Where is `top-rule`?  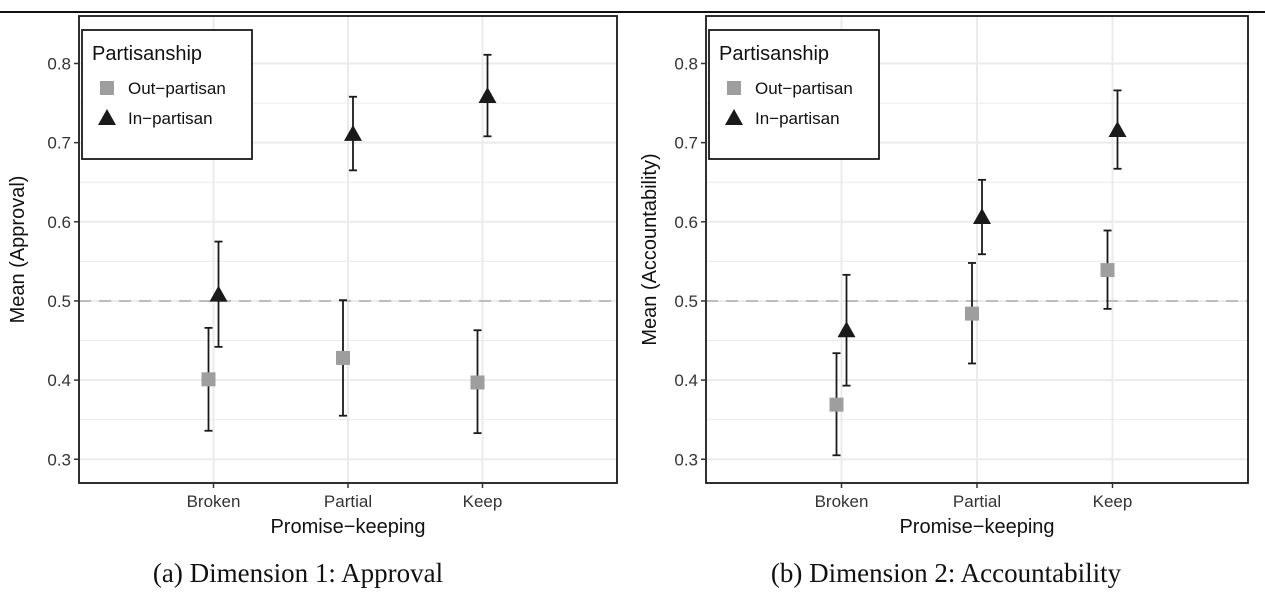 top-rule is located at coordinates (632, 12).